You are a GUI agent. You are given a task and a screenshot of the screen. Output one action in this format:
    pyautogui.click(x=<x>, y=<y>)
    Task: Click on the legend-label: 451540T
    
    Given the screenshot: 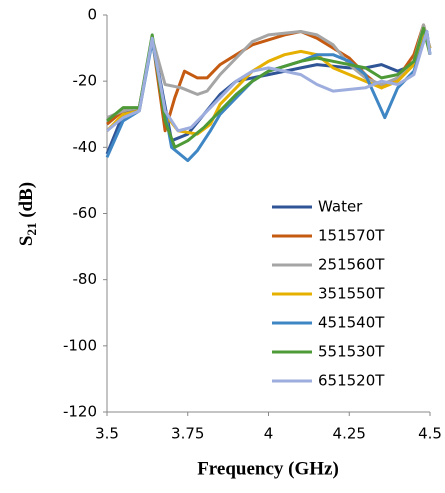 What is the action you would take?
    pyautogui.click(x=351, y=323)
    